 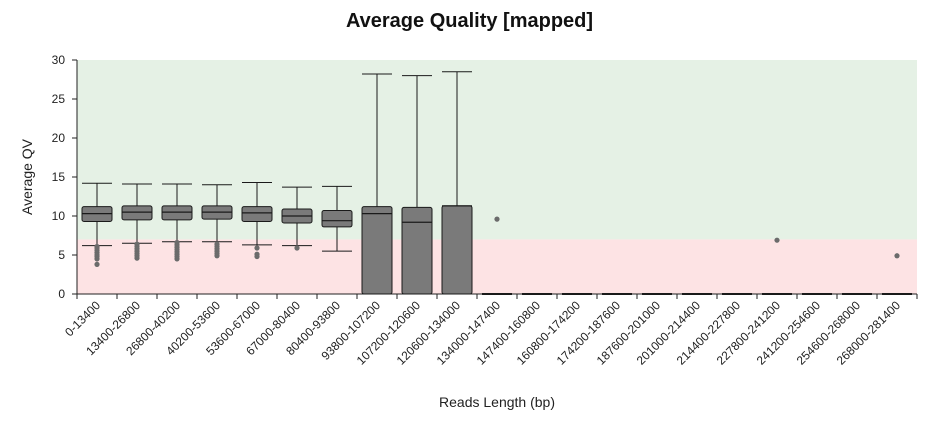 What do you see at coordinates (61, 294) in the screenshot?
I see `y-tick-label: 0` at bounding box center [61, 294].